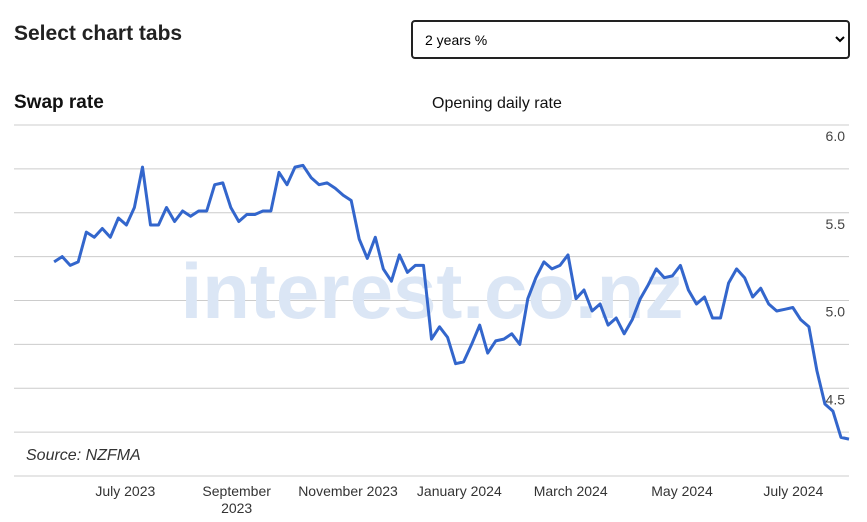 The width and height of the screenshot is (867, 522). I want to click on page-title: Select chart tabs, so click(98, 33).